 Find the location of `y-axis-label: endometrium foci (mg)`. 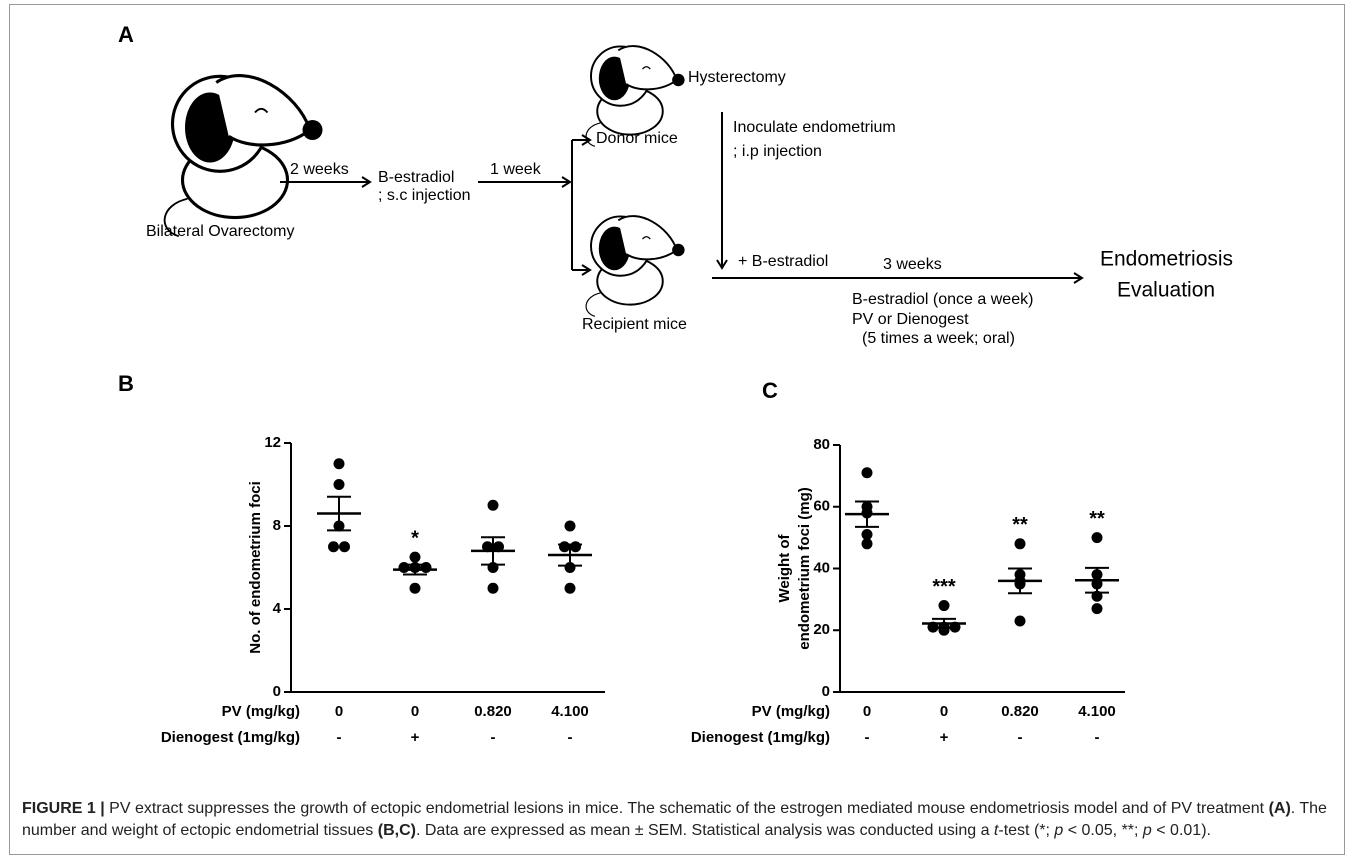

y-axis-label: endometrium foci (mg) is located at coordinates (804, 568).